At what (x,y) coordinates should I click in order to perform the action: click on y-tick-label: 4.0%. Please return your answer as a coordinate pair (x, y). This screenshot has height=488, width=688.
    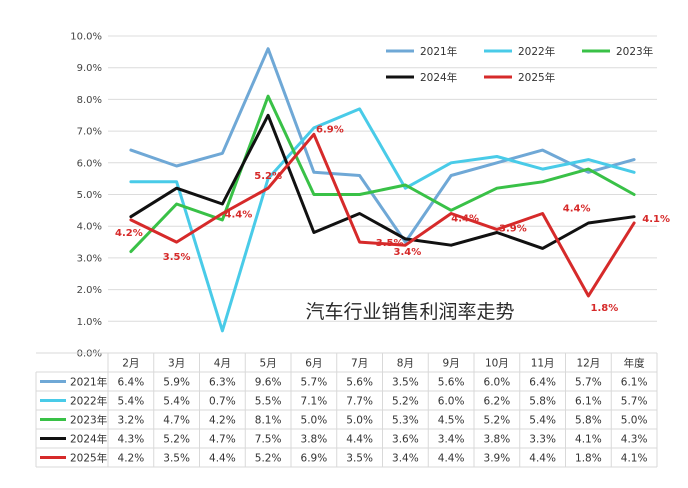
    Looking at the image, I should click on (89, 227).